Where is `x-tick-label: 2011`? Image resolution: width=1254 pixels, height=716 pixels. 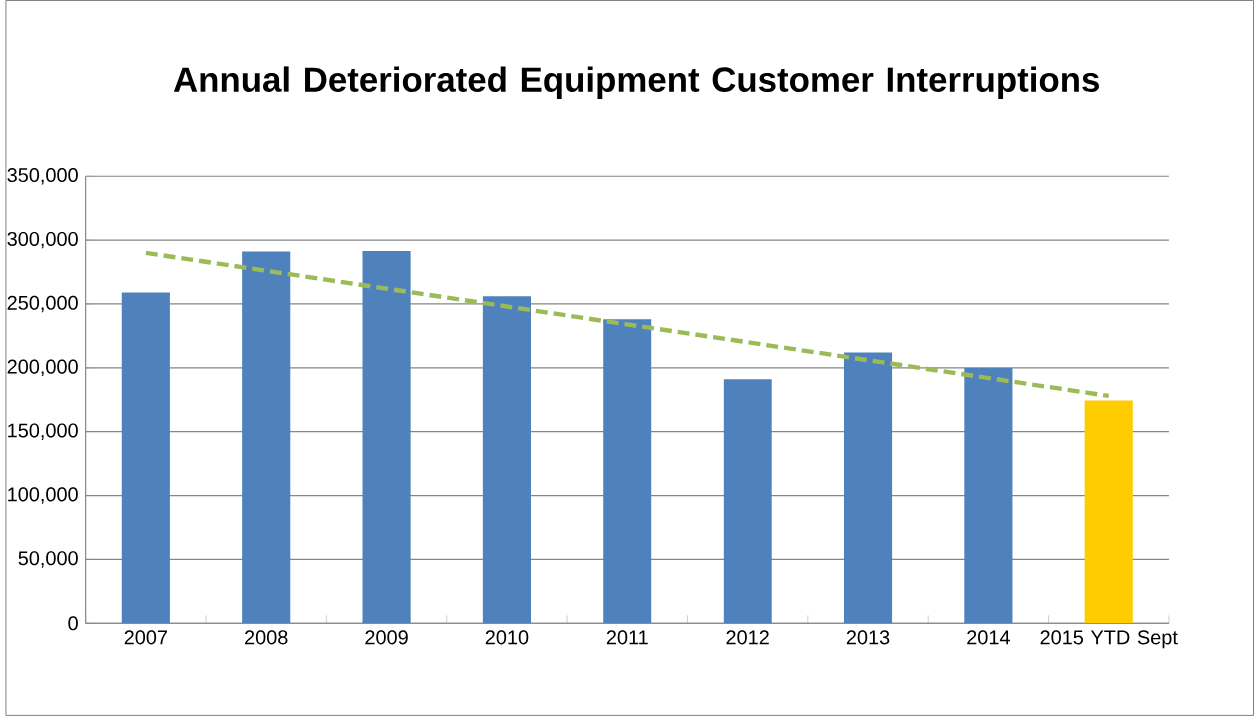
x-tick-label: 2011 is located at coordinates (627, 637).